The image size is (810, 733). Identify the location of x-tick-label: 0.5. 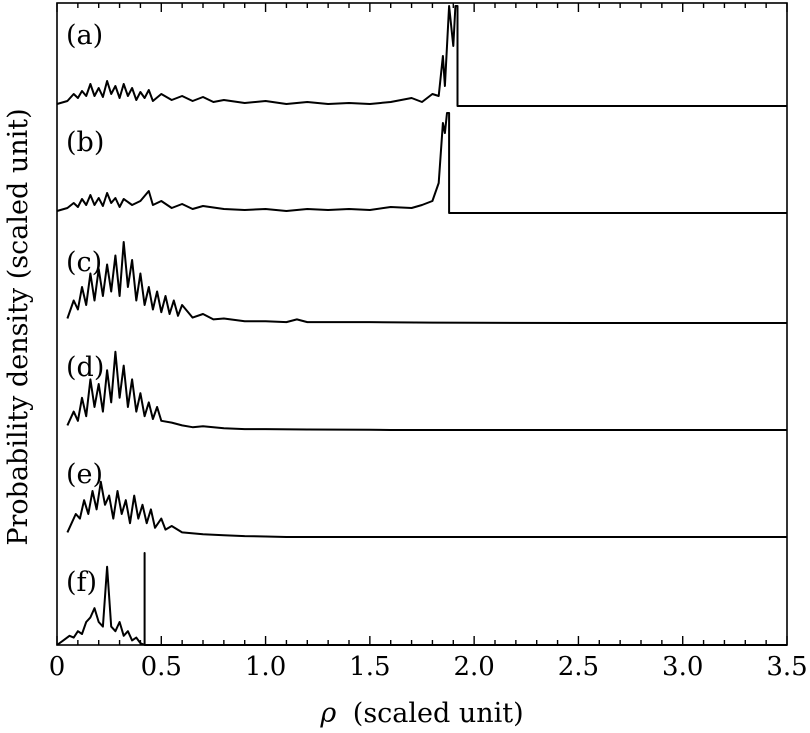
(161, 667).